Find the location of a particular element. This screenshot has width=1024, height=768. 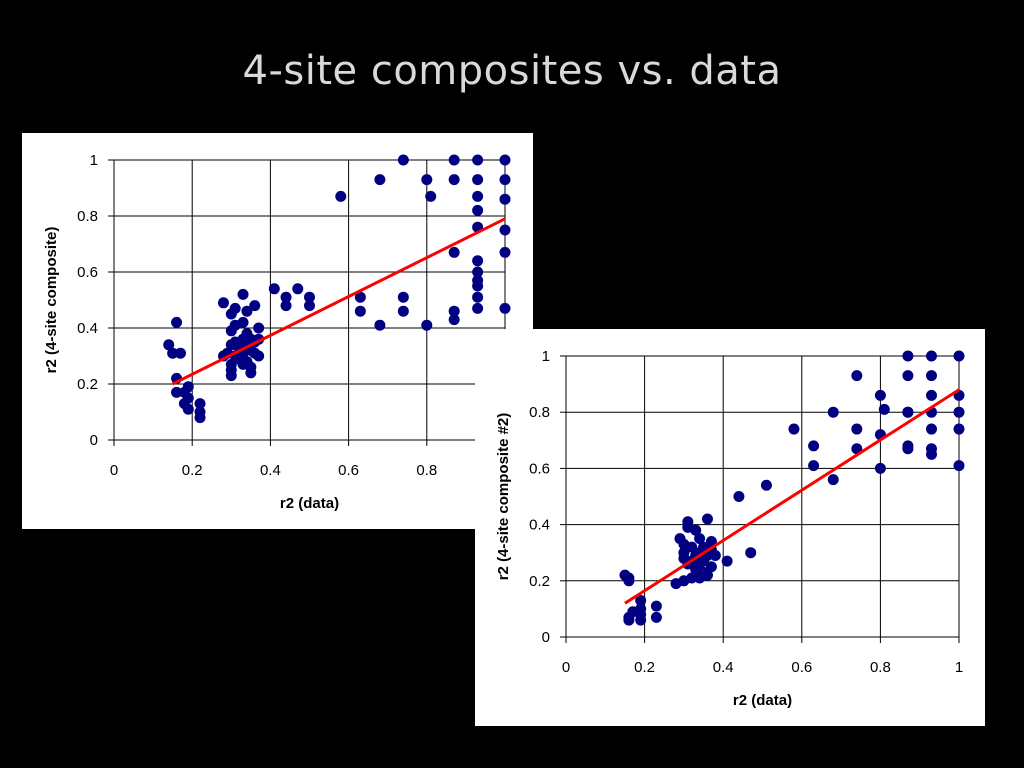

x-tick-label: 1 is located at coordinates (959, 667).